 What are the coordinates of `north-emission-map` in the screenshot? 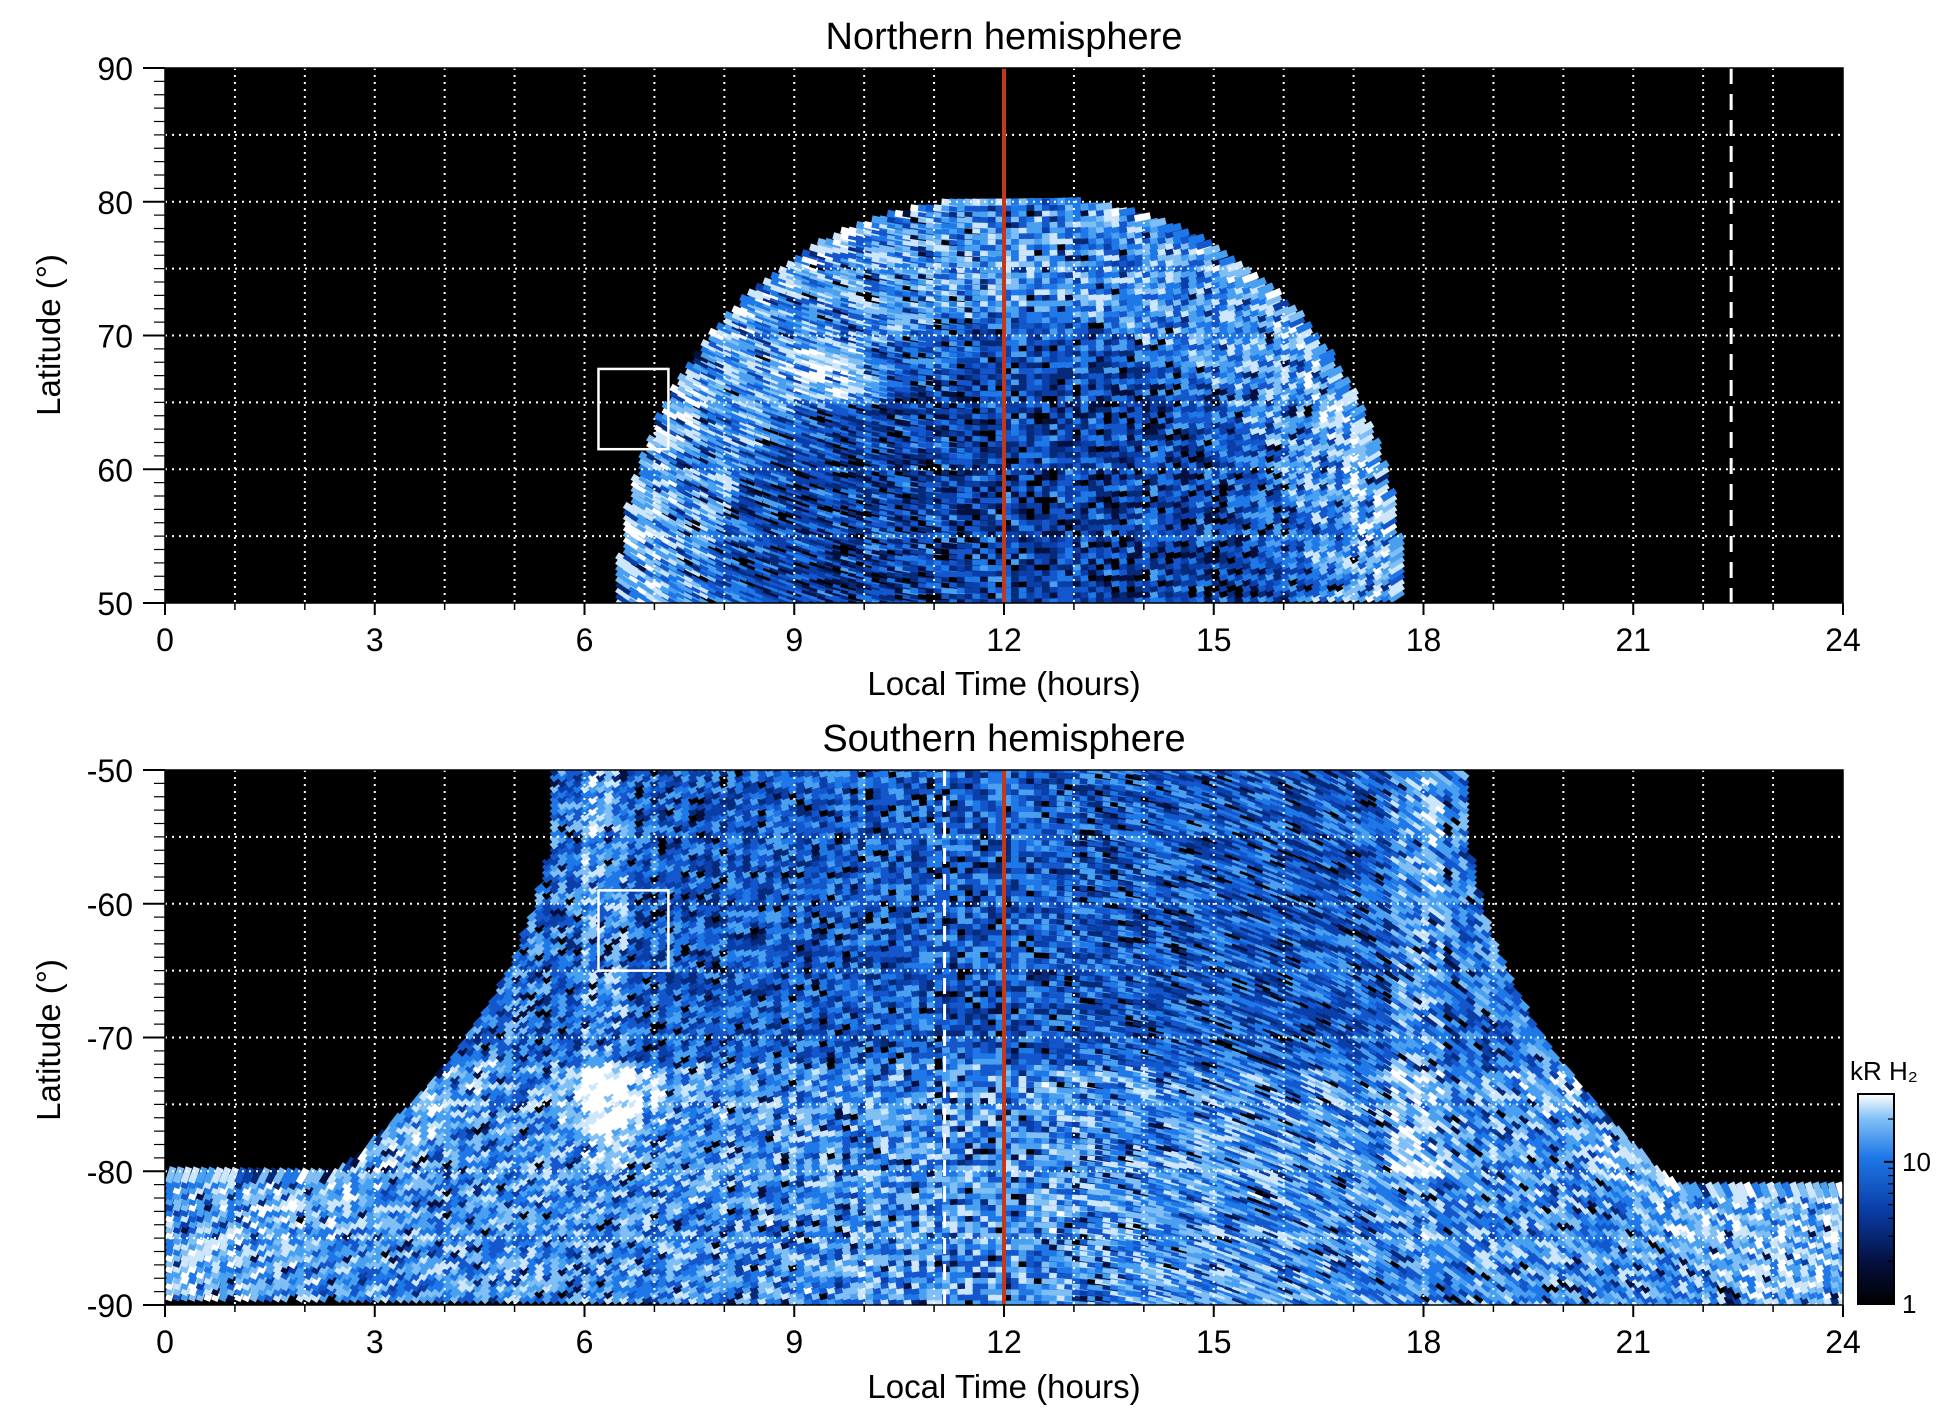 It's located at (1010, 400).